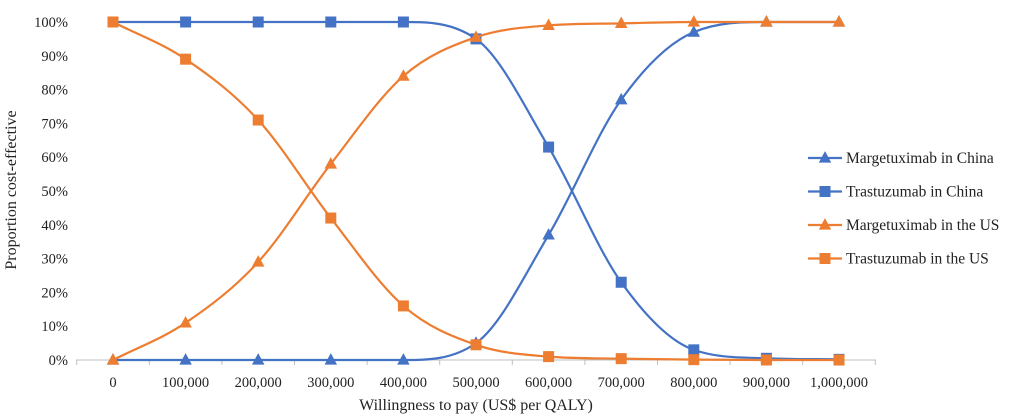 The width and height of the screenshot is (1021, 417). I want to click on x-axis-title: Willingness to pay (US$ per QALY), so click(476, 405).